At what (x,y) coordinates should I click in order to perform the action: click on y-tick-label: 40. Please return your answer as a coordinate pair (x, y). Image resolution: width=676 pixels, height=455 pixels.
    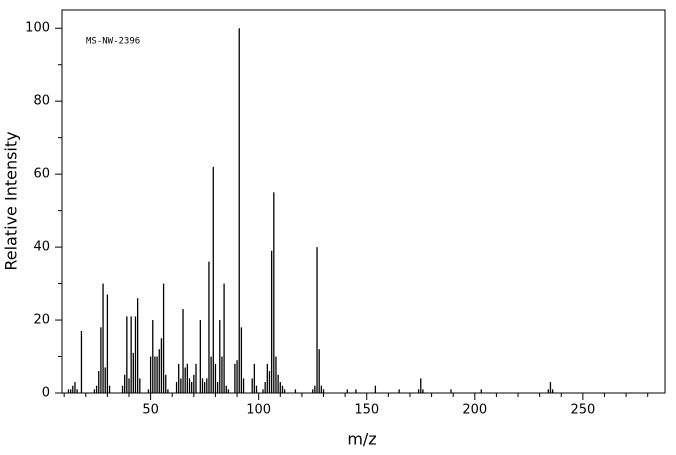
    Looking at the image, I should click on (41, 247).